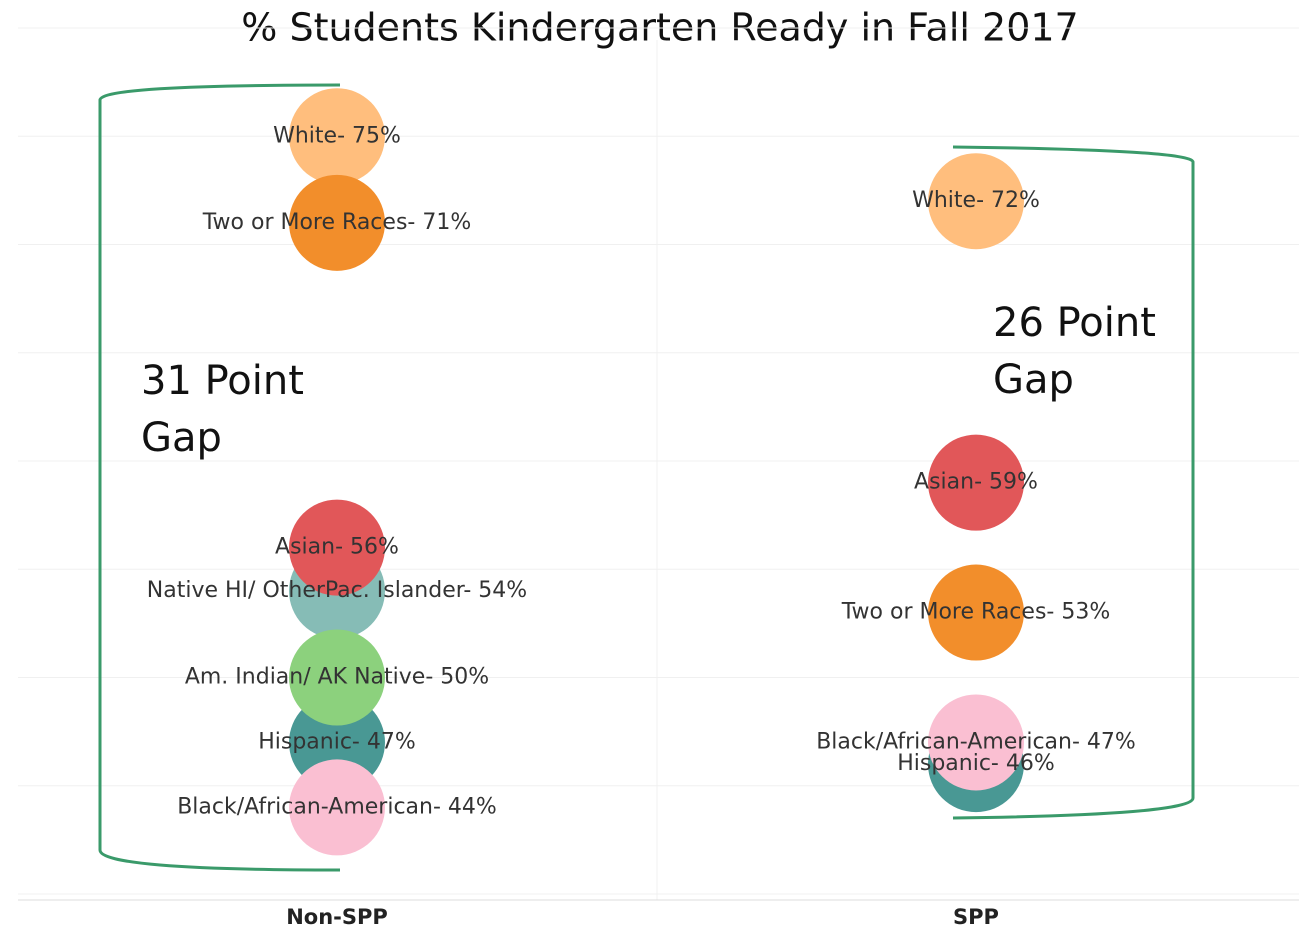  What do you see at coordinates (976, 917) in the screenshot?
I see `x-tick-label: SPP` at bounding box center [976, 917].